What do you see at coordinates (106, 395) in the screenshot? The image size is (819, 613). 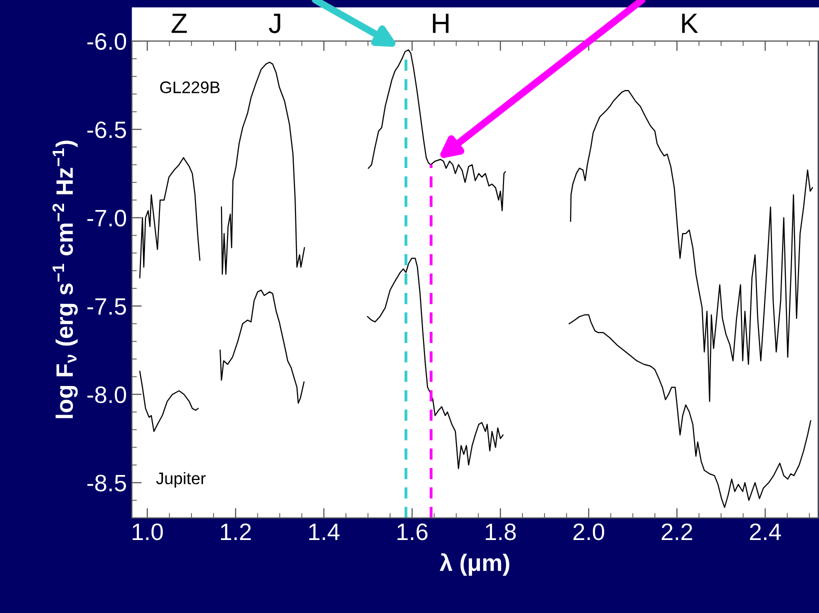 I see `y-tick-label: -8.0` at bounding box center [106, 395].